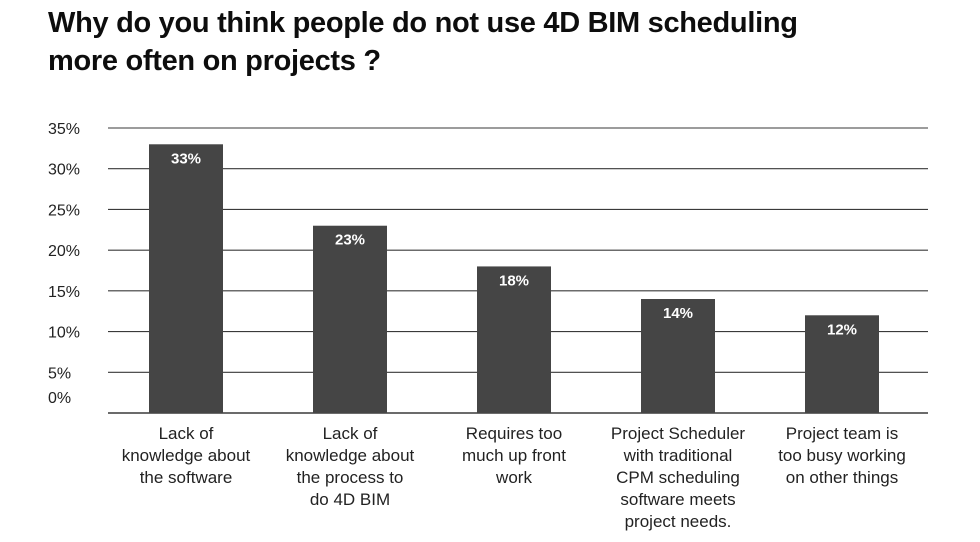 This screenshot has width=980, height=542. Describe the element at coordinates (186, 158) in the screenshot. I see `bar-data-label: 33%` at that location.